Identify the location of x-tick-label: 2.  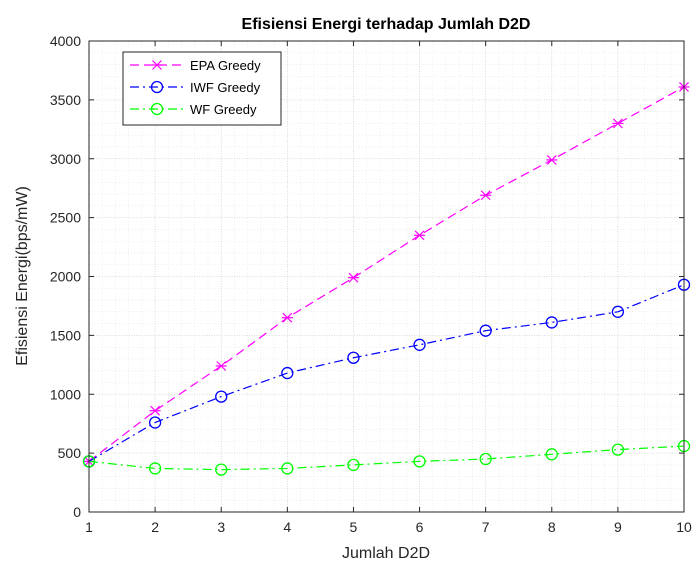
(155, 527).